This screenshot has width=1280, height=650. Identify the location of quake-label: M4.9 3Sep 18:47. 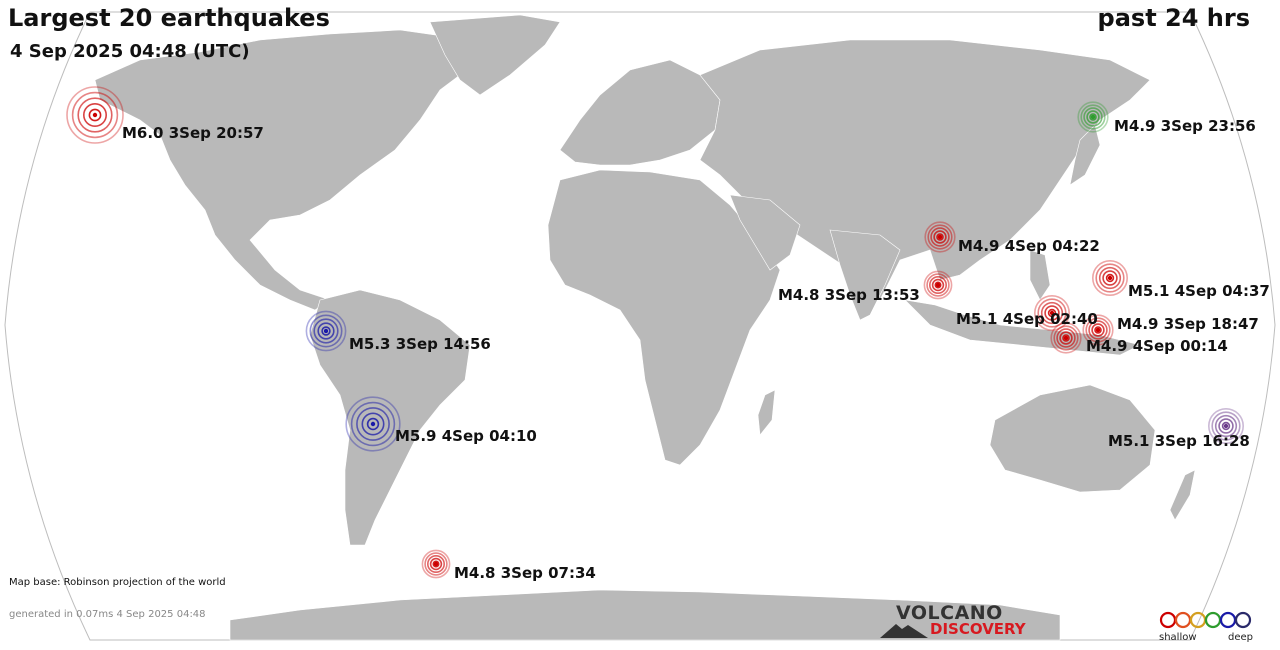
(1188, 324).